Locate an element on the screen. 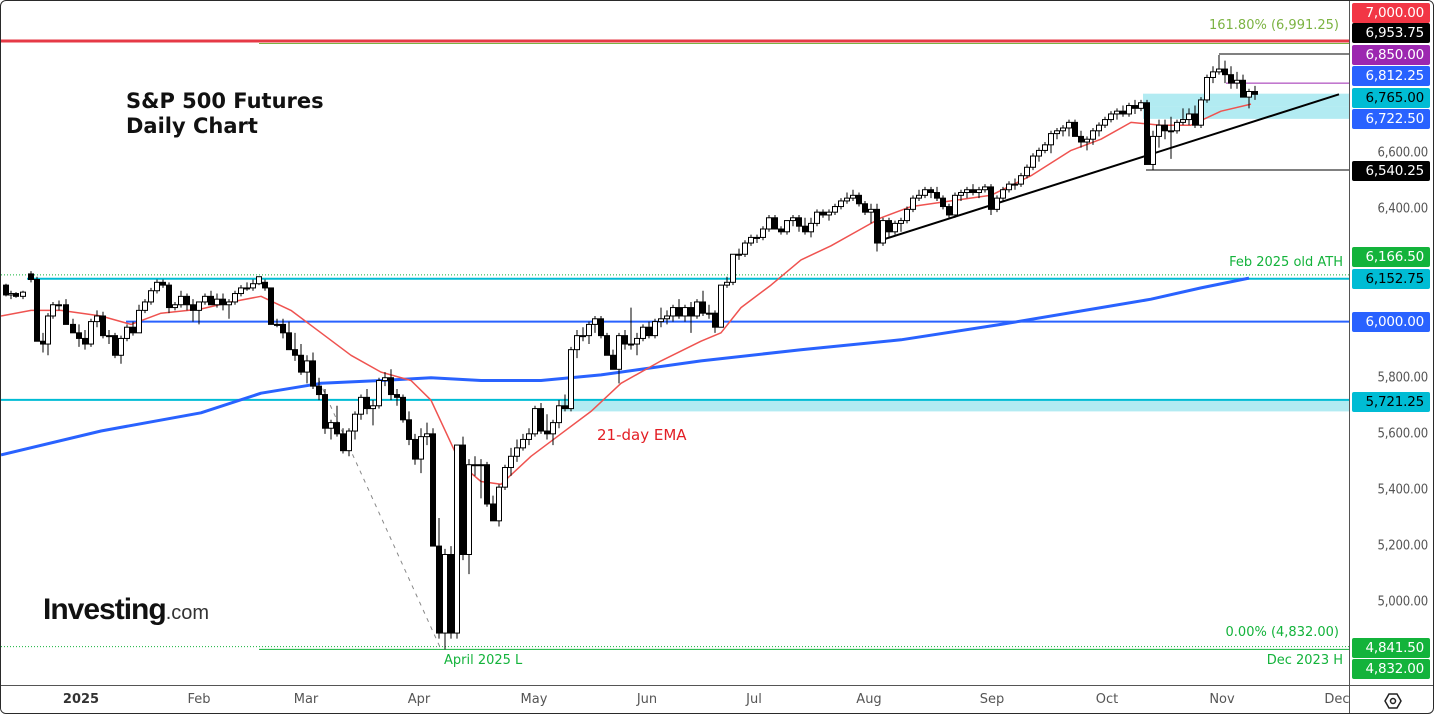  time-tick-label: Mar is located at coordinates (306, 699).